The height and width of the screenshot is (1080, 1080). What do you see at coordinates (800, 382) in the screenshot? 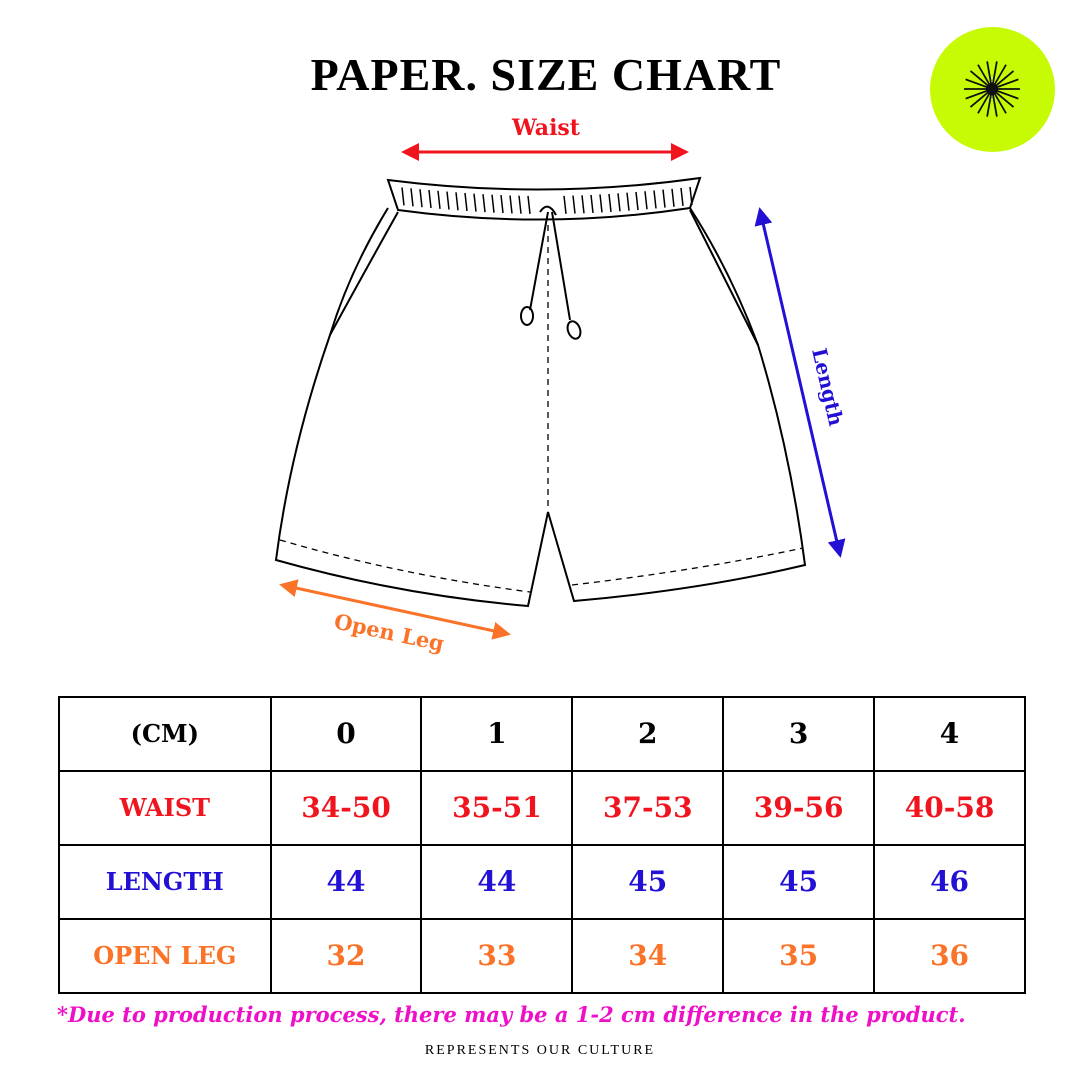
I see `length-arrow` at bounding box center [800, 382].